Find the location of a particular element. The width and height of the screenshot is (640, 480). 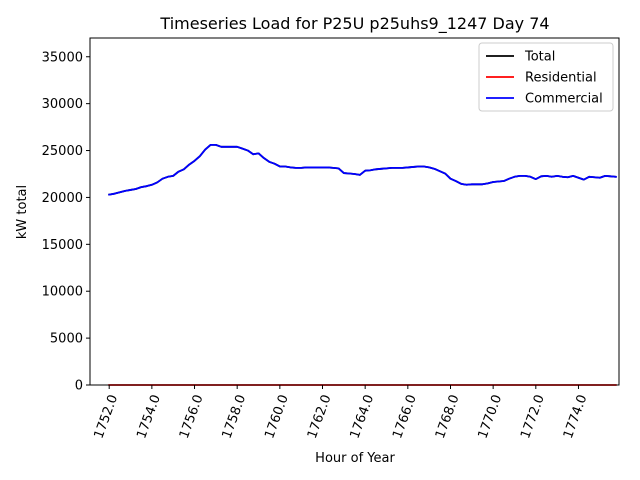

legend-frame is located at coordinates (546, 77).